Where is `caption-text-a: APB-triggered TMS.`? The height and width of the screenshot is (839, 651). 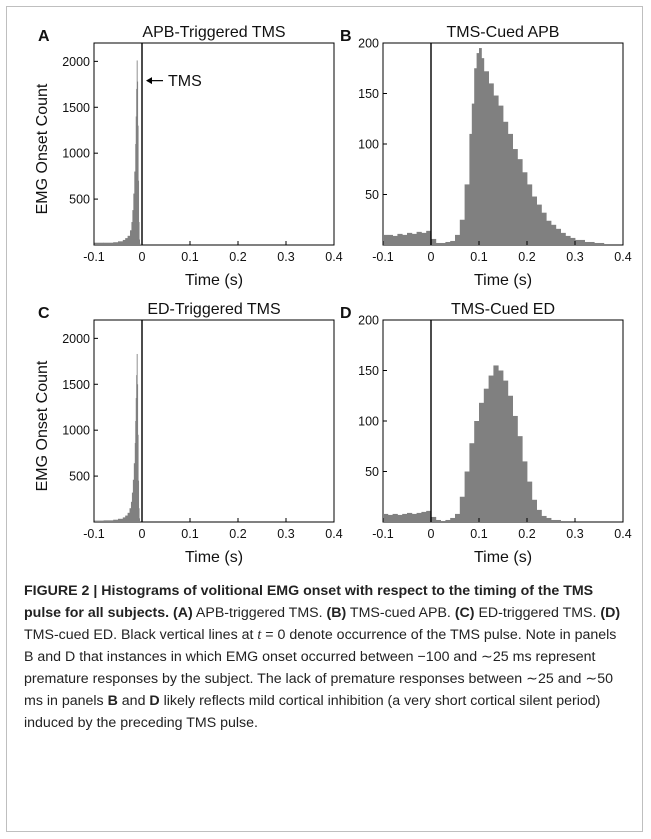 caption-text-a: APB-triggered TMS. is located at coordinates (257, 613).